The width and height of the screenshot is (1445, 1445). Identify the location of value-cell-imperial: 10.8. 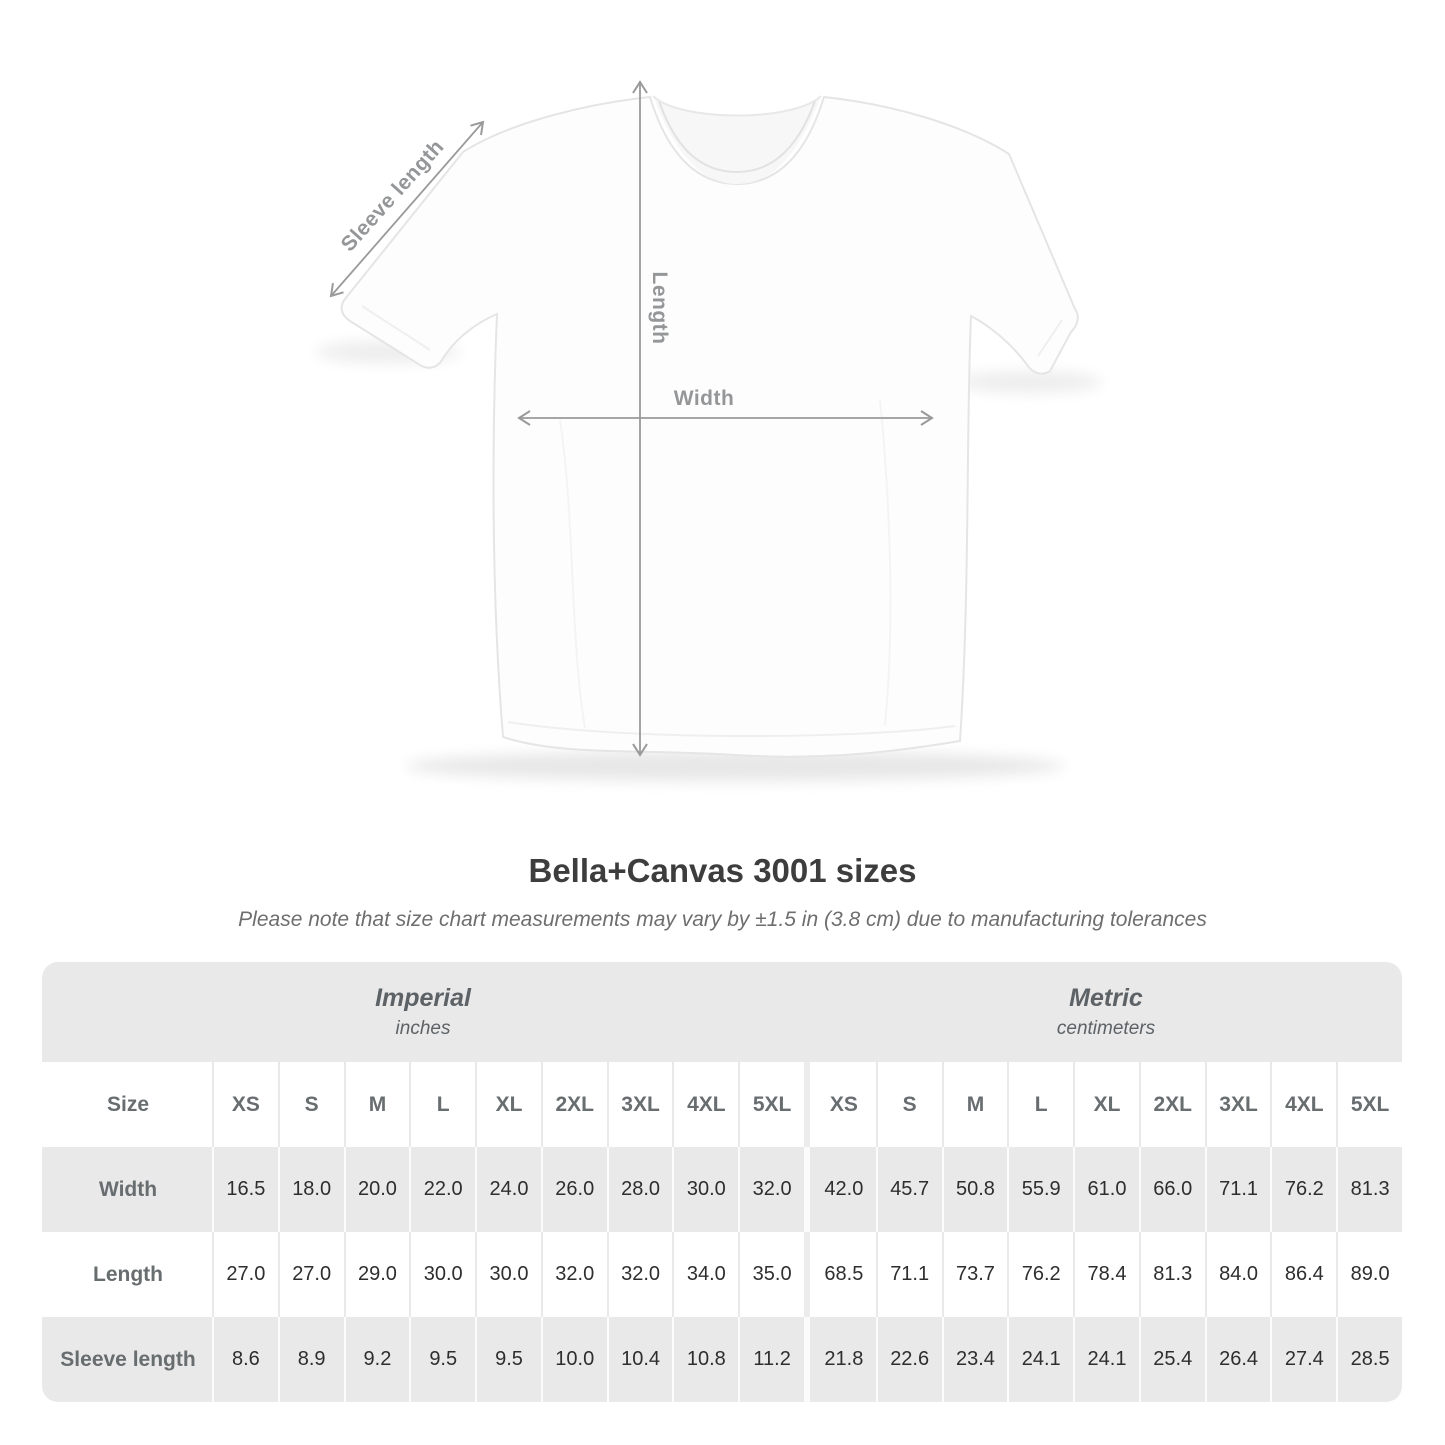
(705, 1359).